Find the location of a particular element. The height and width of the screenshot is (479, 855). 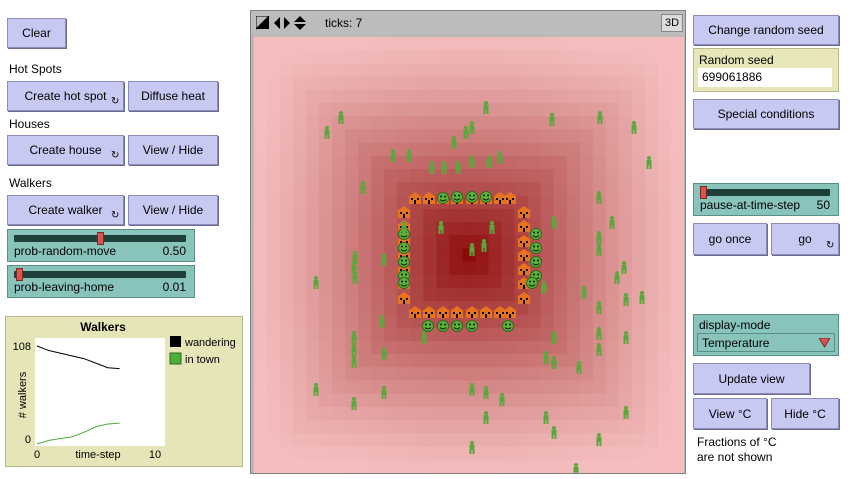

walkers-view-hide-button: View / Hide is located at coordinates (173, 210).